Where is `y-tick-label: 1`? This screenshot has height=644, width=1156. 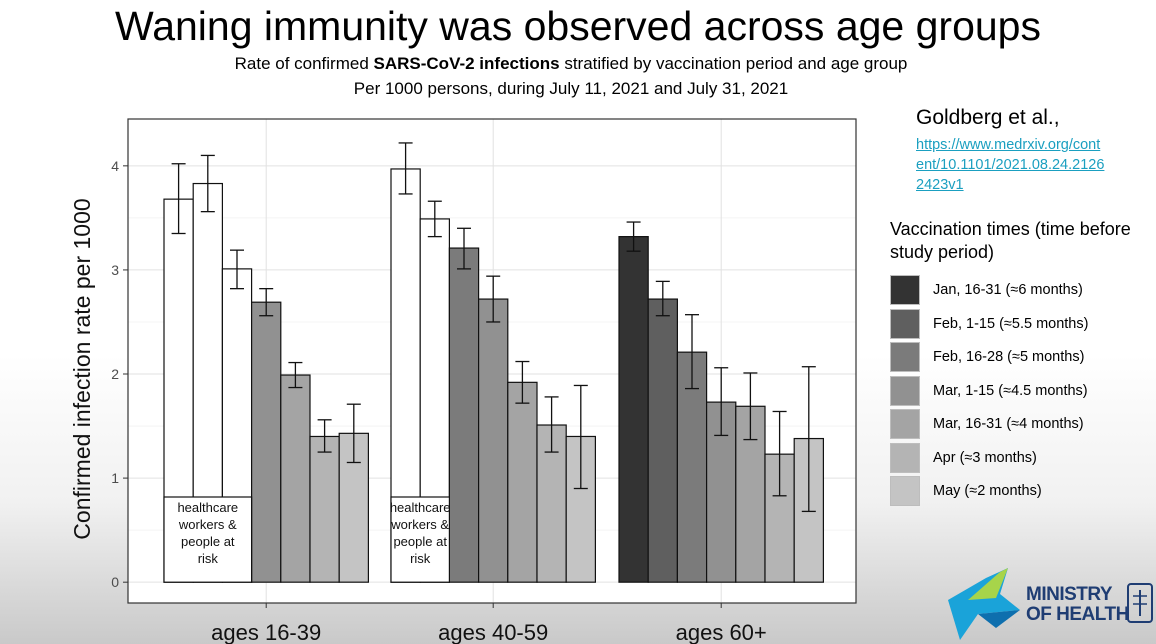 y-tick-label: 1 is located at coordinates (115, 478).